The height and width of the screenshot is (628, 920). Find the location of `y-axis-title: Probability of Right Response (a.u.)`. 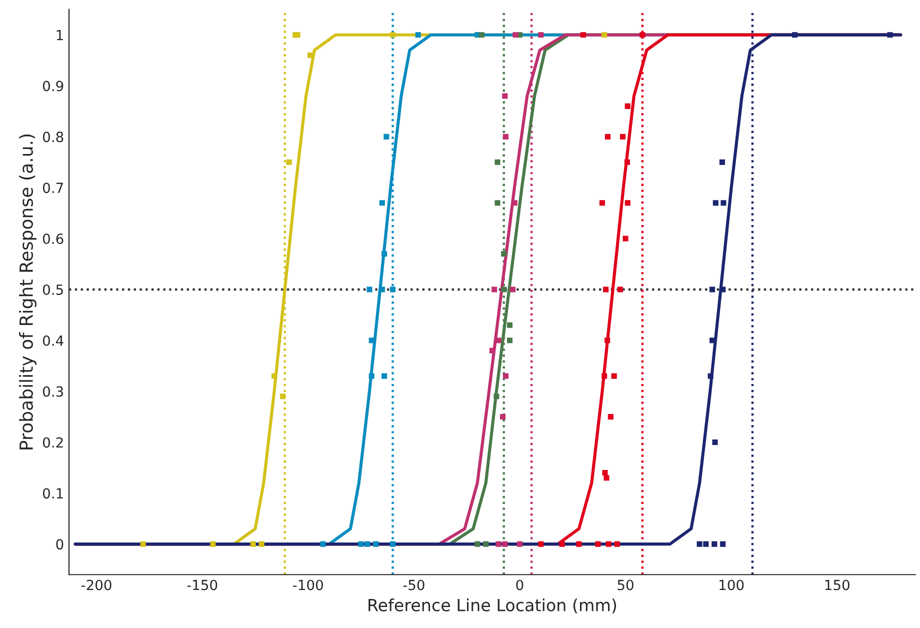

y-axis-title: Probability of Right Response (a.u.) is located at coordinates (27, 292).